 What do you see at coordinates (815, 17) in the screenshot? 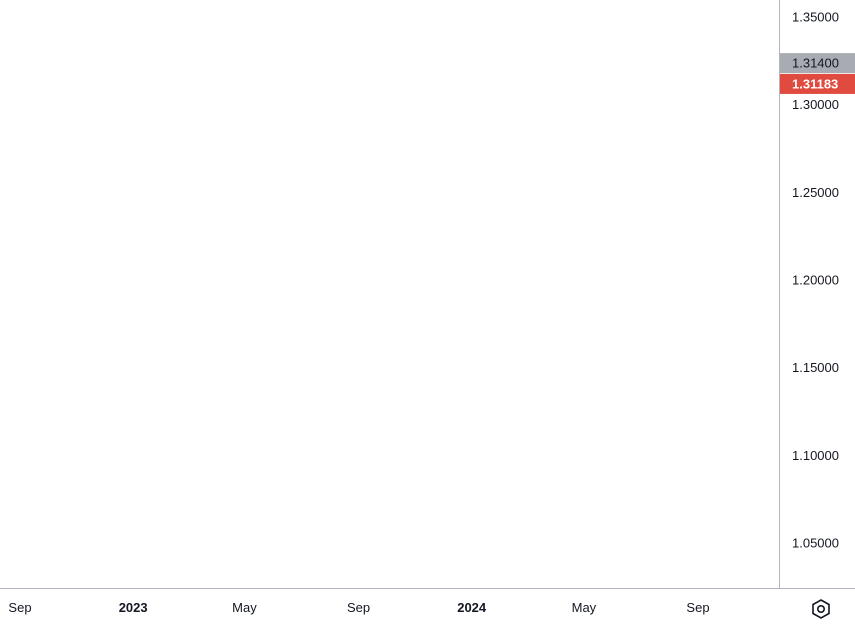
I see `price-tick-label: 1.35000` at bounding box center [815, 17].